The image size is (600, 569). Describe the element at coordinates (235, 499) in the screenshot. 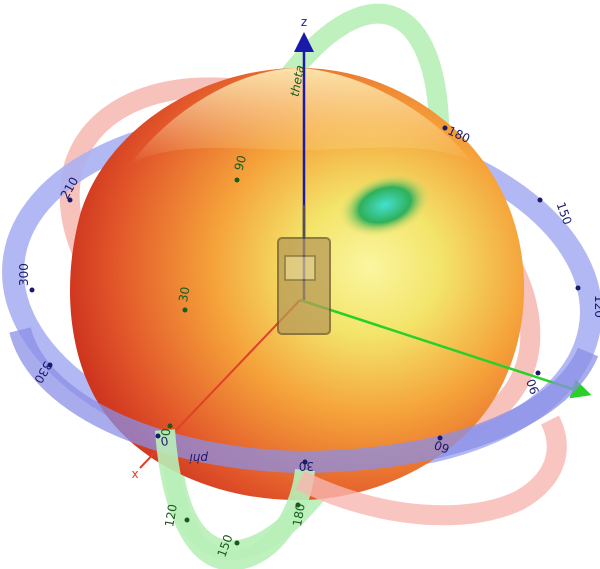

I see `elevation-ring-front` at that location.